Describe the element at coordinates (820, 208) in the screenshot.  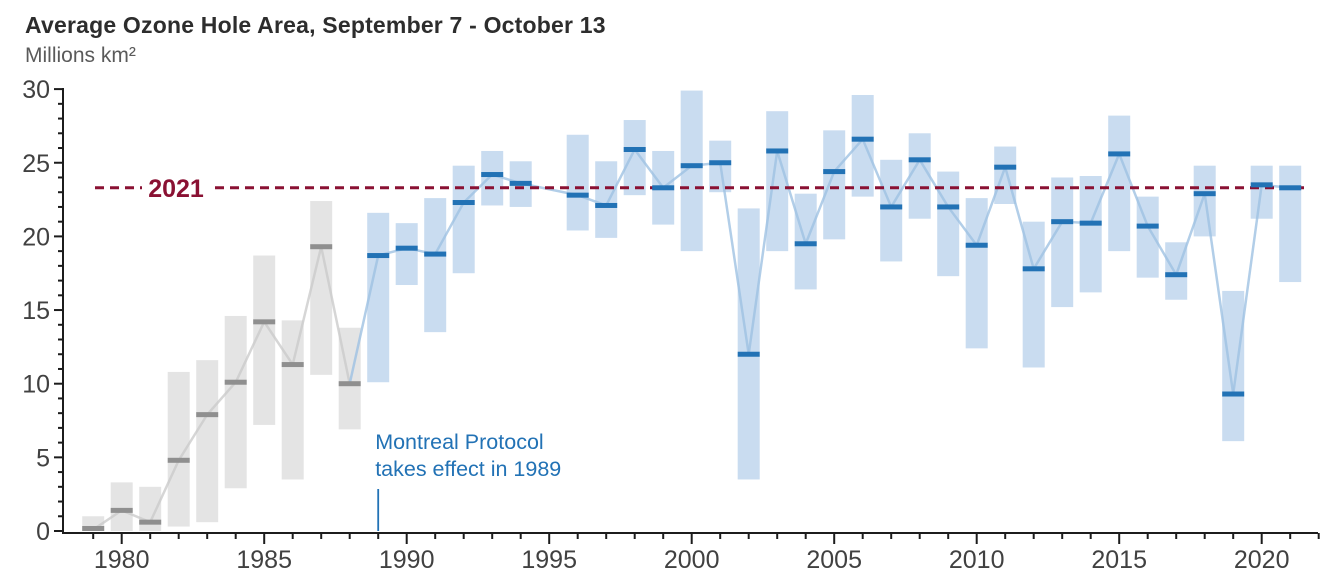
I see `mean-trend-segment-2004-2005` at that location.